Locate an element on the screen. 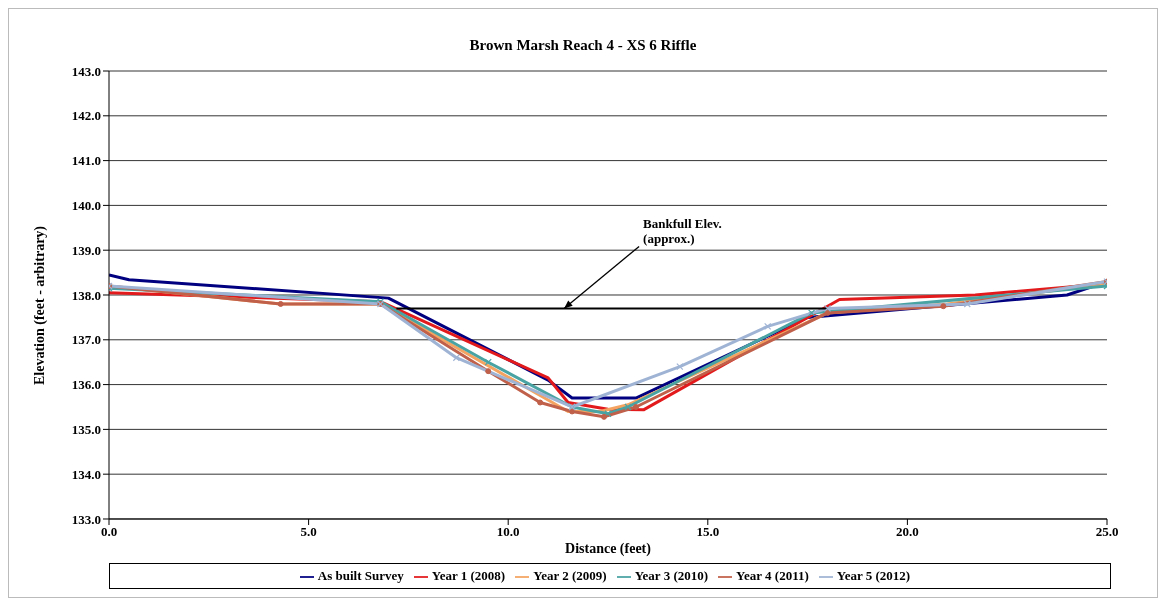 The width and height of the screenshot is (1166, 606). legend-label: Year 1 (2008) is located at coordinates (468, 575).